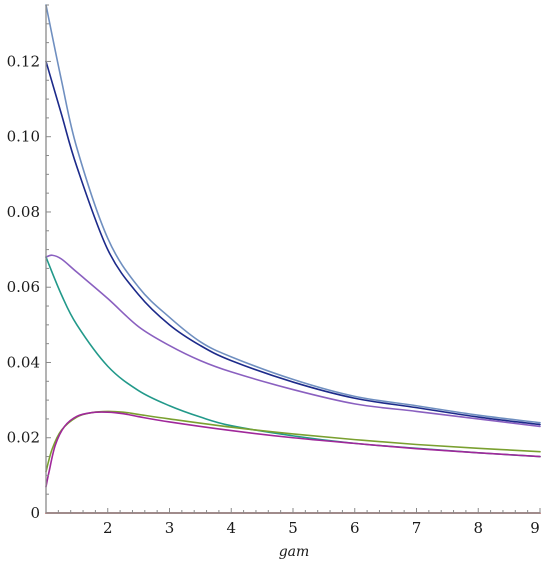  Describe the element at coordinates (35, 513) in the screenshot. I see `y-tick-label: 0` at that location.